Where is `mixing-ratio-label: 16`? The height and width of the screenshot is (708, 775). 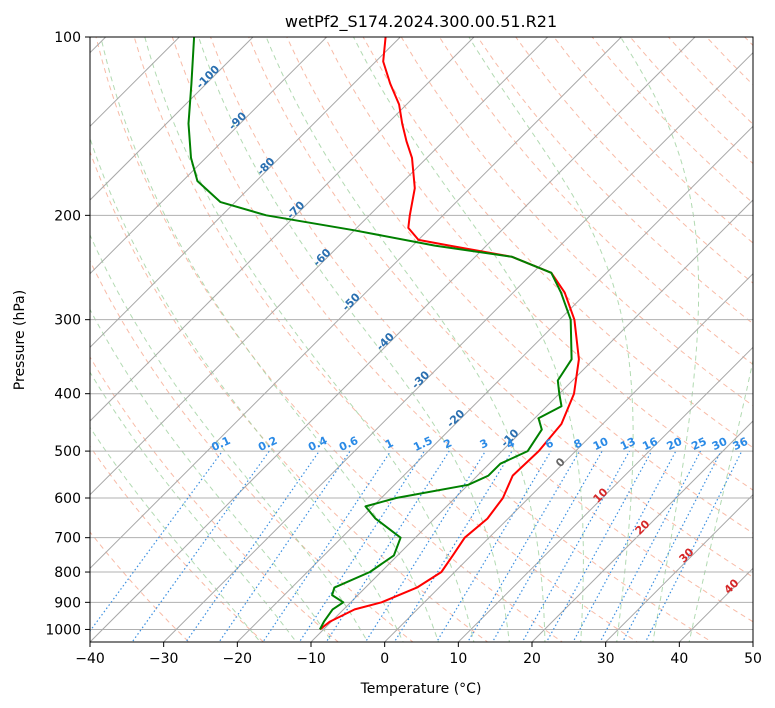
mixing-ratio-label: 16 is located at coordinates (650, 444).